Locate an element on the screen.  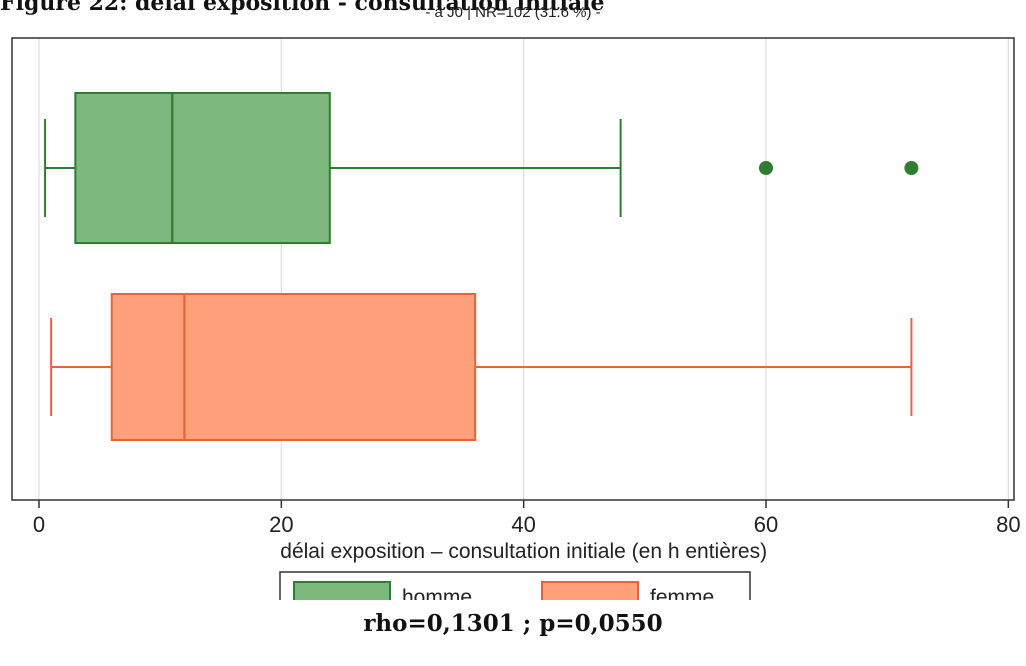
legend-swatch-homme is located at coordinates (342, 590).